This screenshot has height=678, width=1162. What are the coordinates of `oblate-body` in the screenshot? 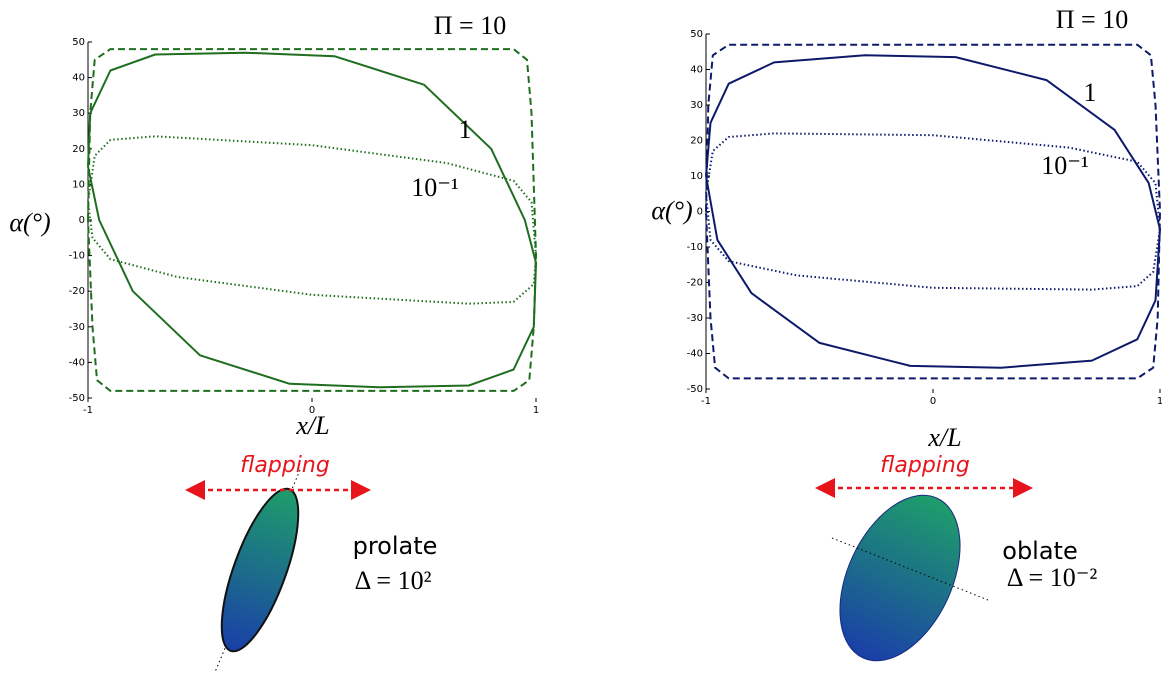 It's located at (910, 578).